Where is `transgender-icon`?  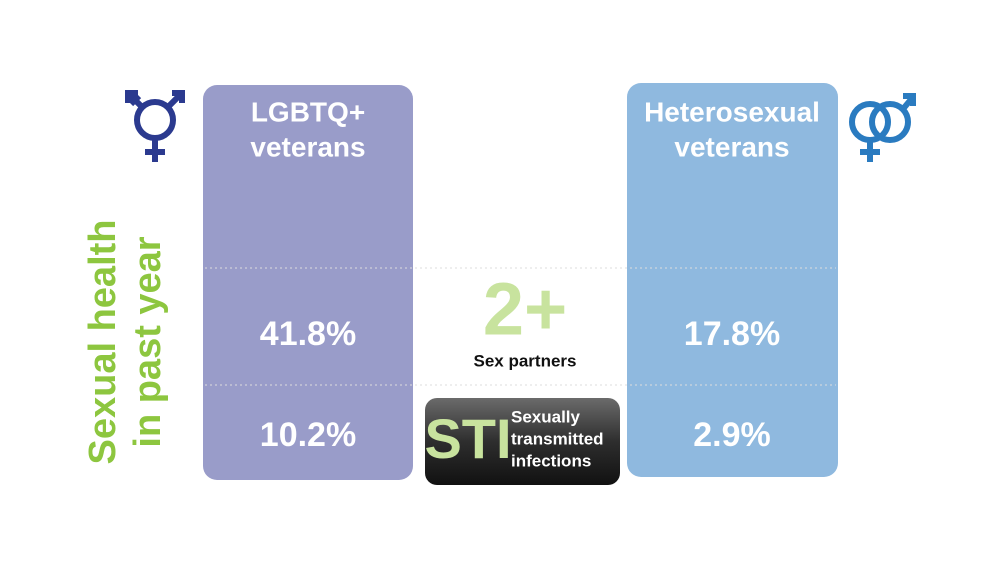 transgender-icon is located at coordinates (155, 126).